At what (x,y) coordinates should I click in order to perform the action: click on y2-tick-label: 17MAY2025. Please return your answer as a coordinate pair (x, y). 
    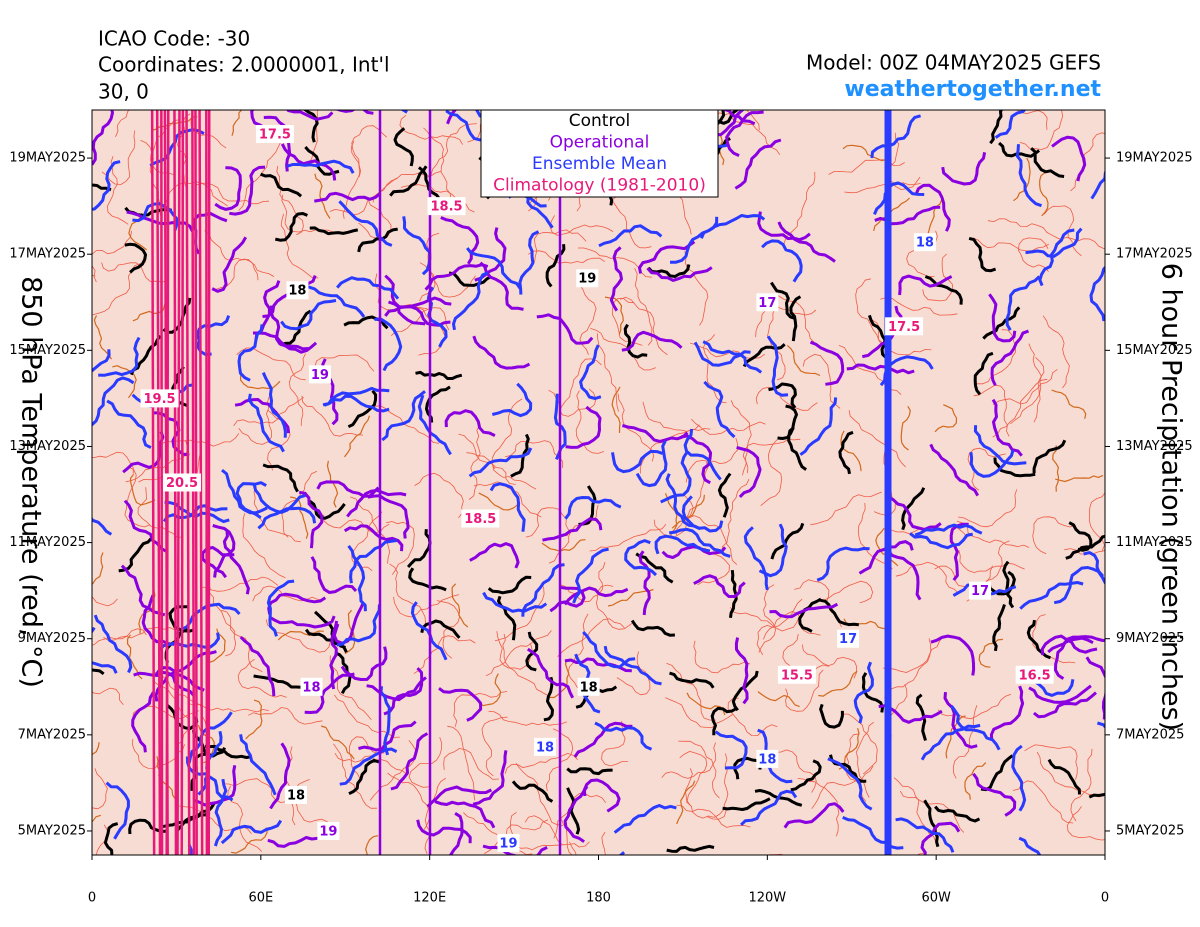
    Looking at the image, I should click on (1154, 254).